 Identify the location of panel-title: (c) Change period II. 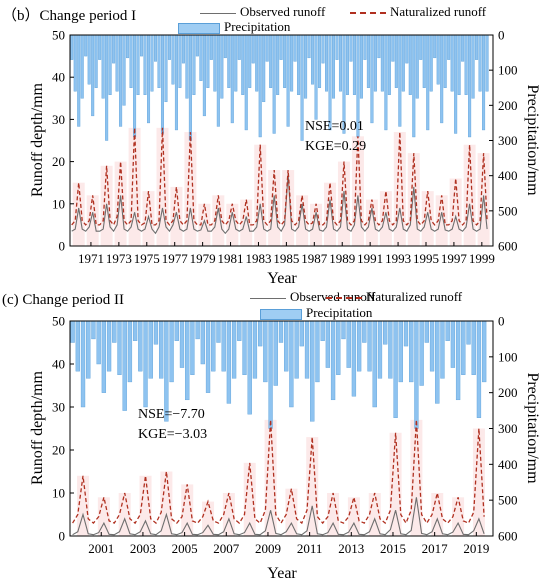
(63, 300).